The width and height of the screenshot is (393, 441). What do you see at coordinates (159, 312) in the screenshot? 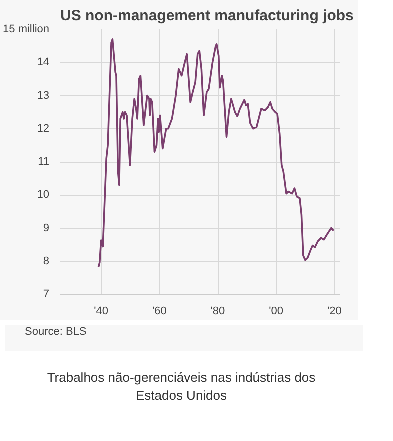
I see `x-tick-label: '60` at bounding box center [159, 312].